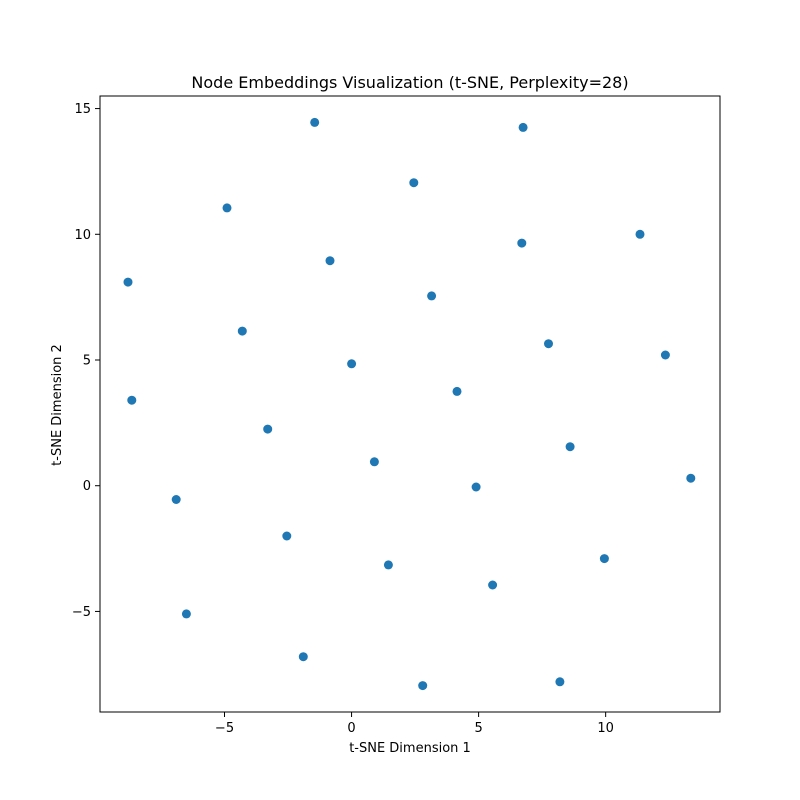 This screenshot has height=800, width=800. I want to click on y-tick-label: 5, so click(87, 361).